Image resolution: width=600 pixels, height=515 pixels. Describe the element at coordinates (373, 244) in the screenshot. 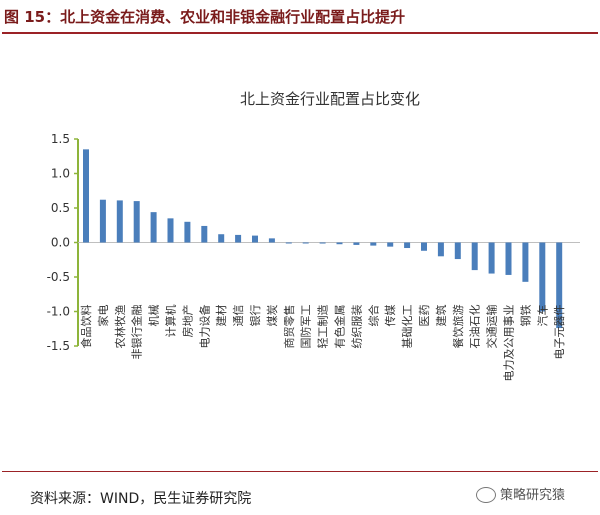

I see `bar-综合` at that location.